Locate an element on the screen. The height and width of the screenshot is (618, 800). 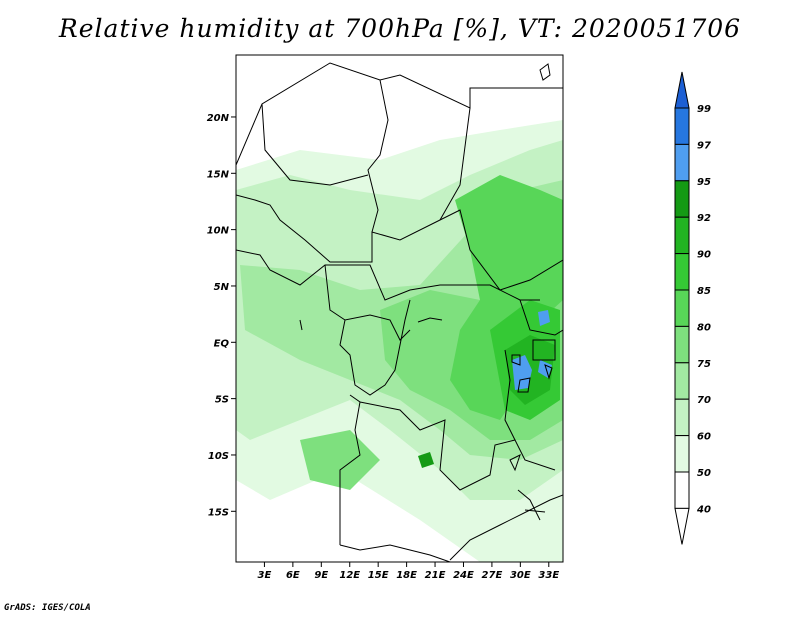
colorbar-label: 92 is located at coordinates (704, 218).